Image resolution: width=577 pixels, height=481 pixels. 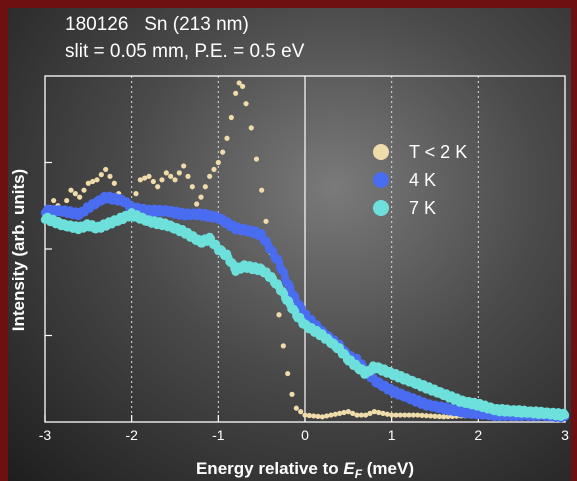 I want to click on y-axis-label: Intensity (arb. units), so click(x=18, y=250).